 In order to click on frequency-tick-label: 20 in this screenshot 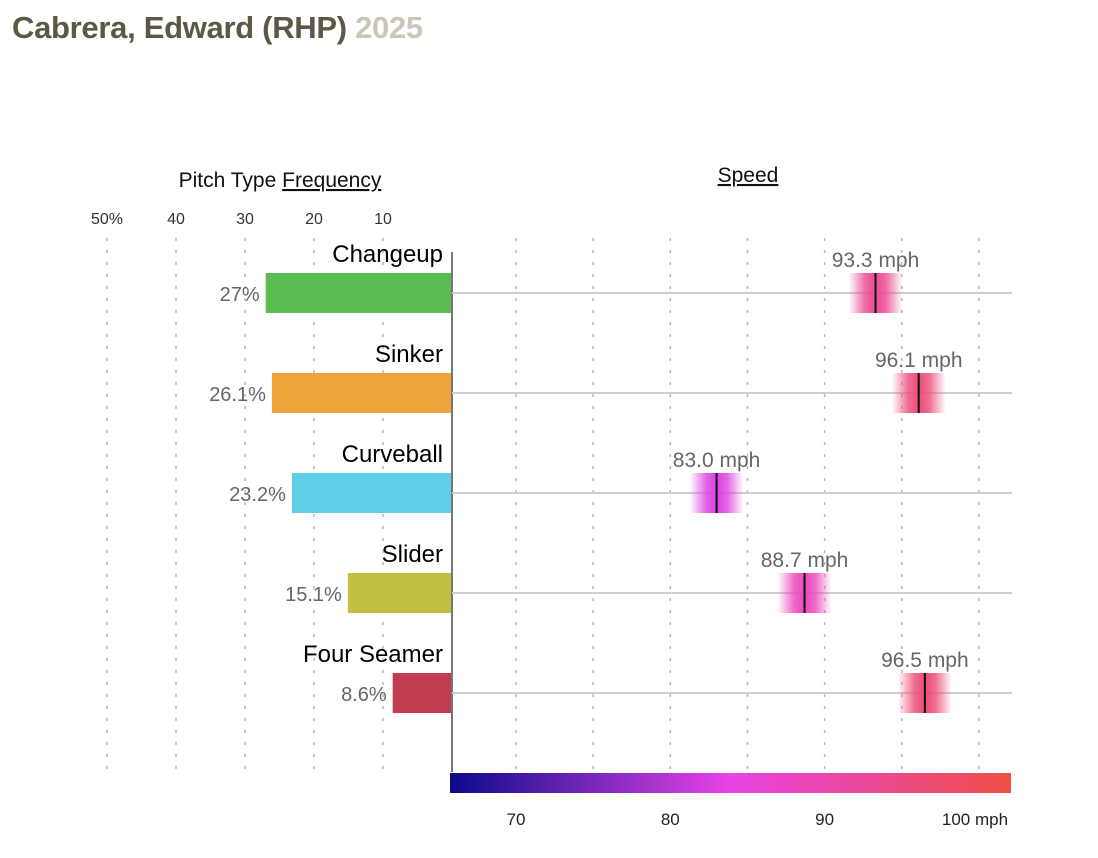, I will do `click(314, 219)`.